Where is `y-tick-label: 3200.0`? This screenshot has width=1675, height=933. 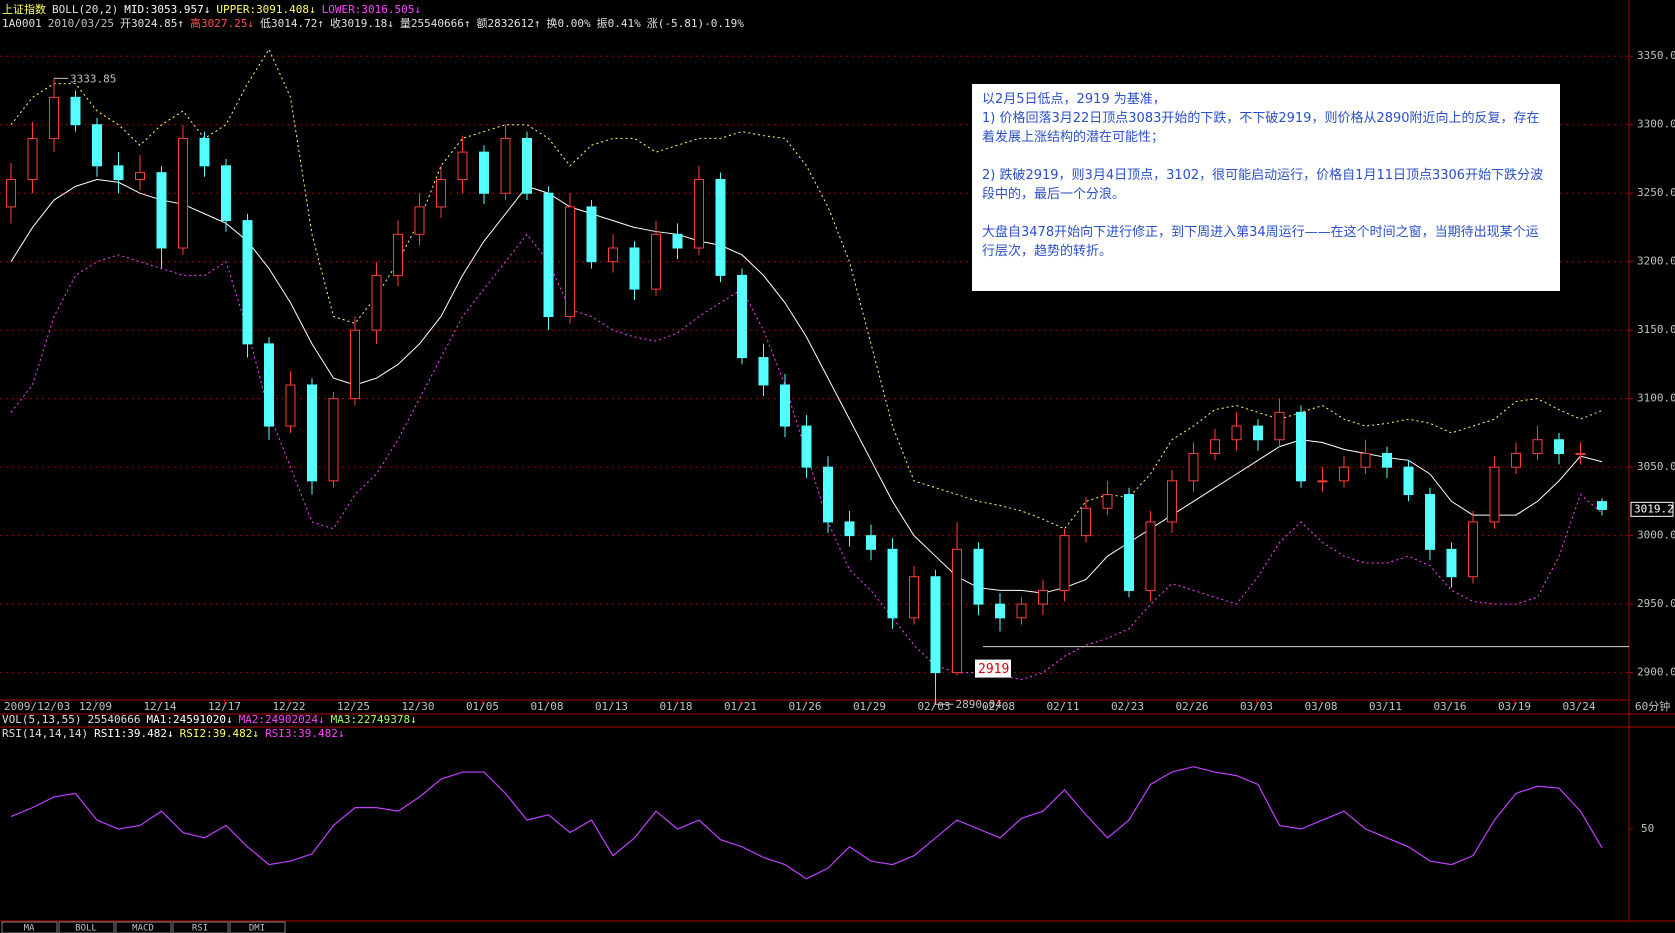 y-tick-label: 3200.0 is located at coordinates (1656, 261).